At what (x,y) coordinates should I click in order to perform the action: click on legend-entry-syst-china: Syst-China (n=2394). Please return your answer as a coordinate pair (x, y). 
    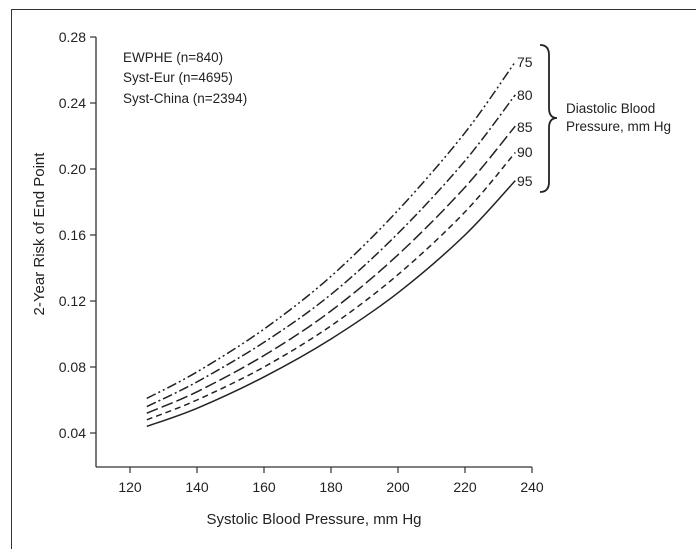
    Looking at the image, I should click on (185, 98).